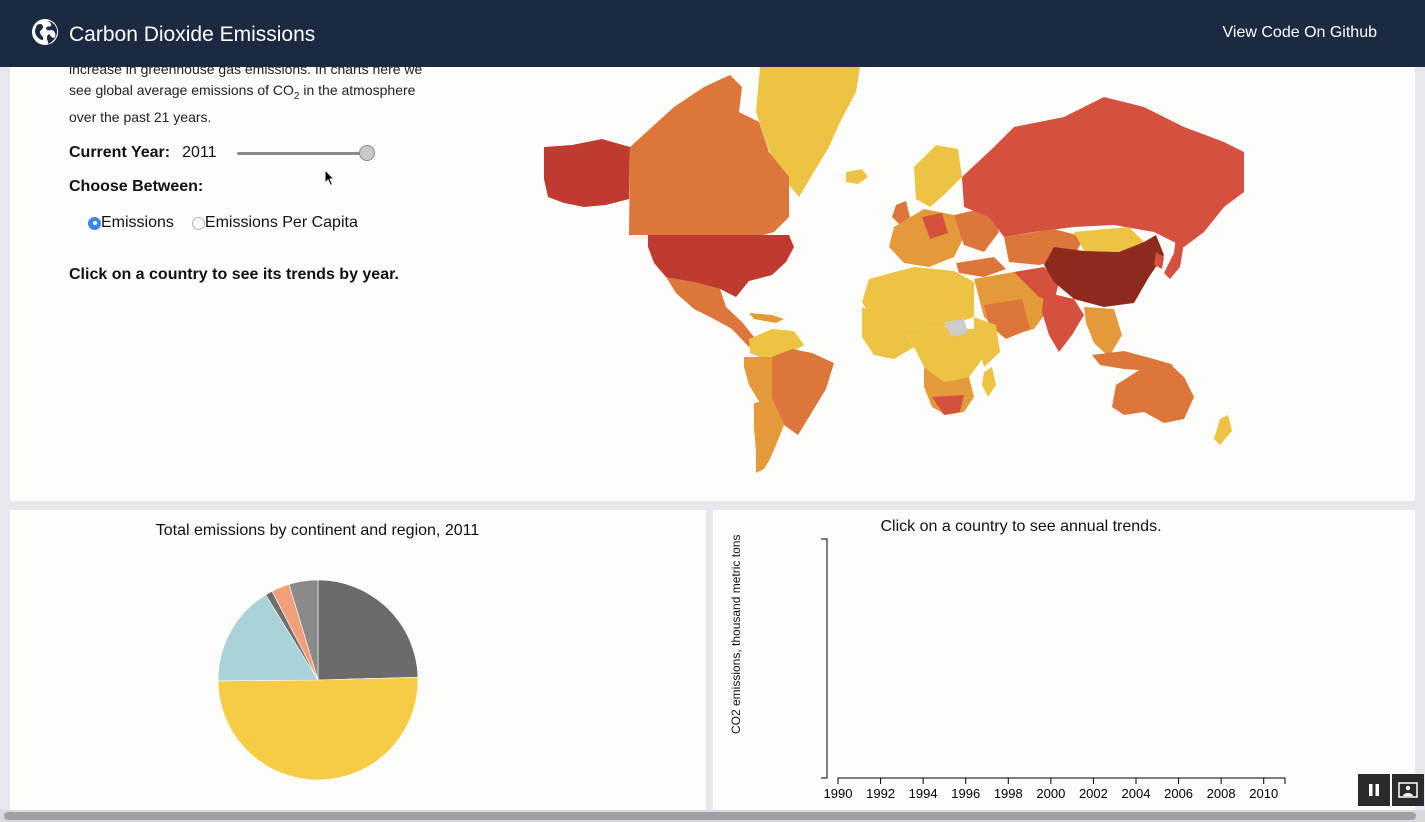  Describe the element at coordinates (357, 90) in the screenshot. I see `intro-line-part: in the atmosphere` at that location.